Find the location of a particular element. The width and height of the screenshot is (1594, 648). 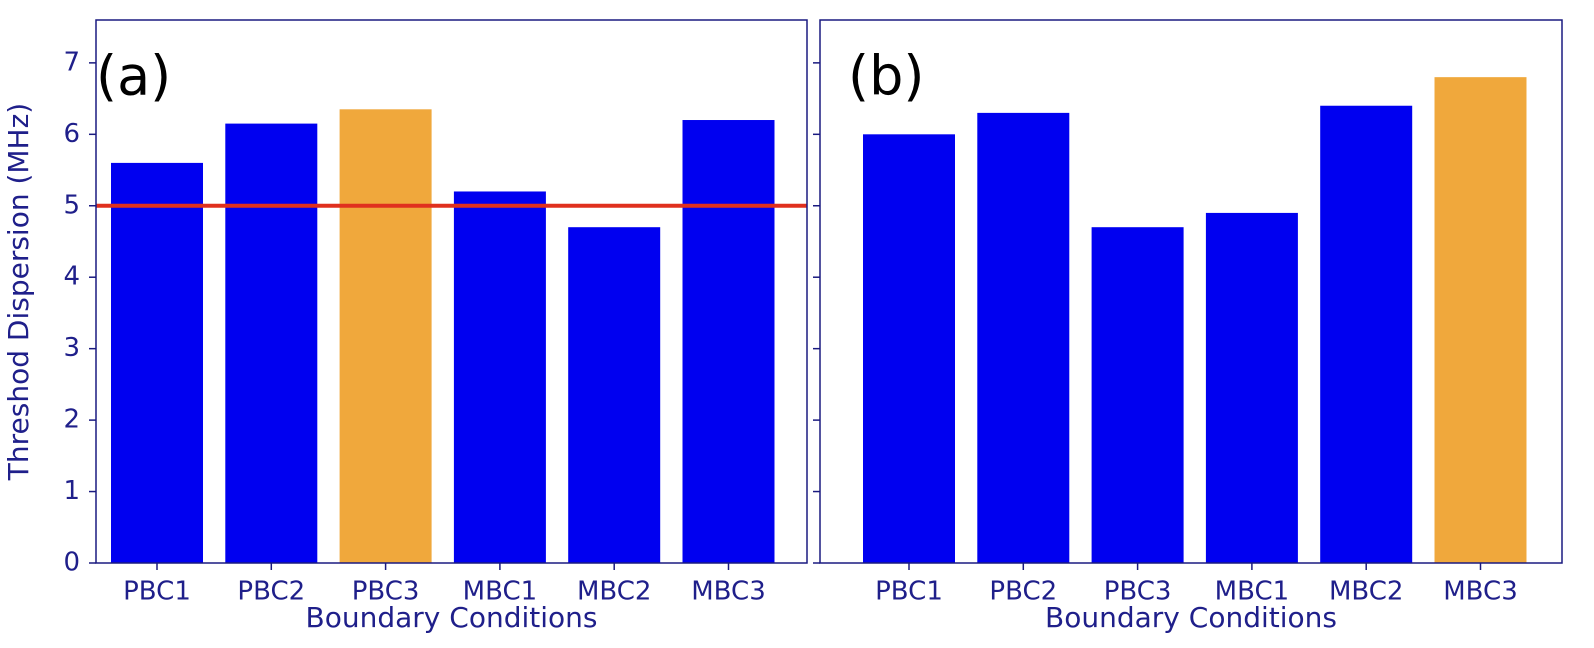

panel-label: (b) is located at coordinates (886, 76).